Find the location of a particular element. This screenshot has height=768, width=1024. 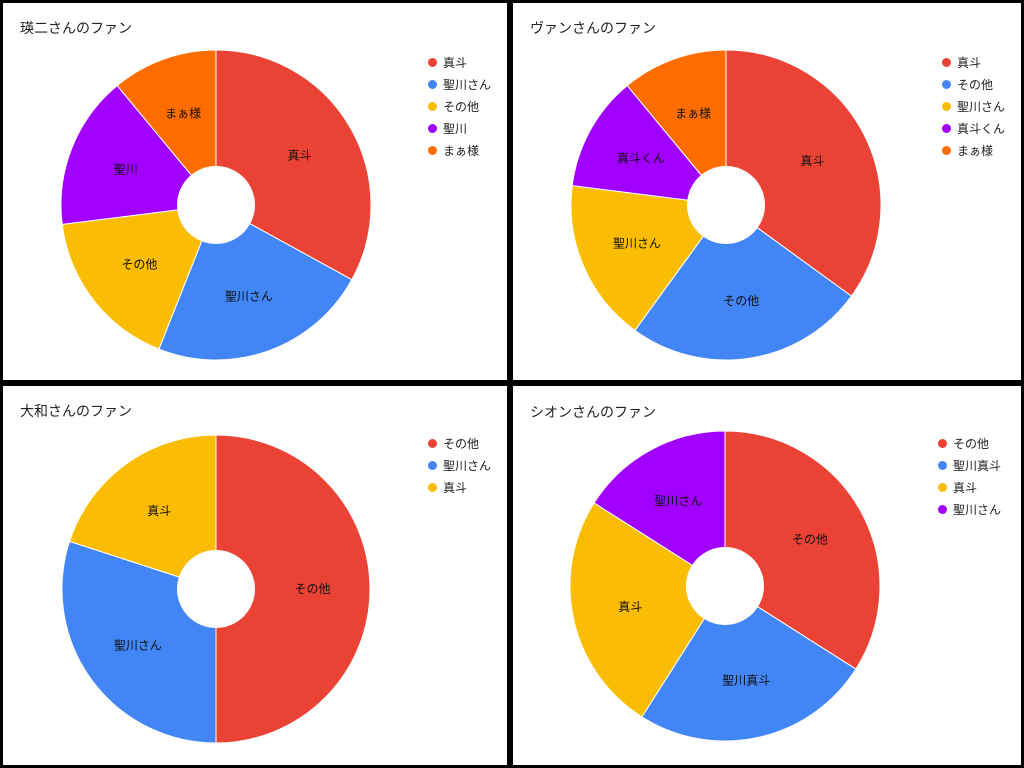

chart-legend: 真斗聖川さんその他聖川まぁ様 is located at coordinates (459, 106).